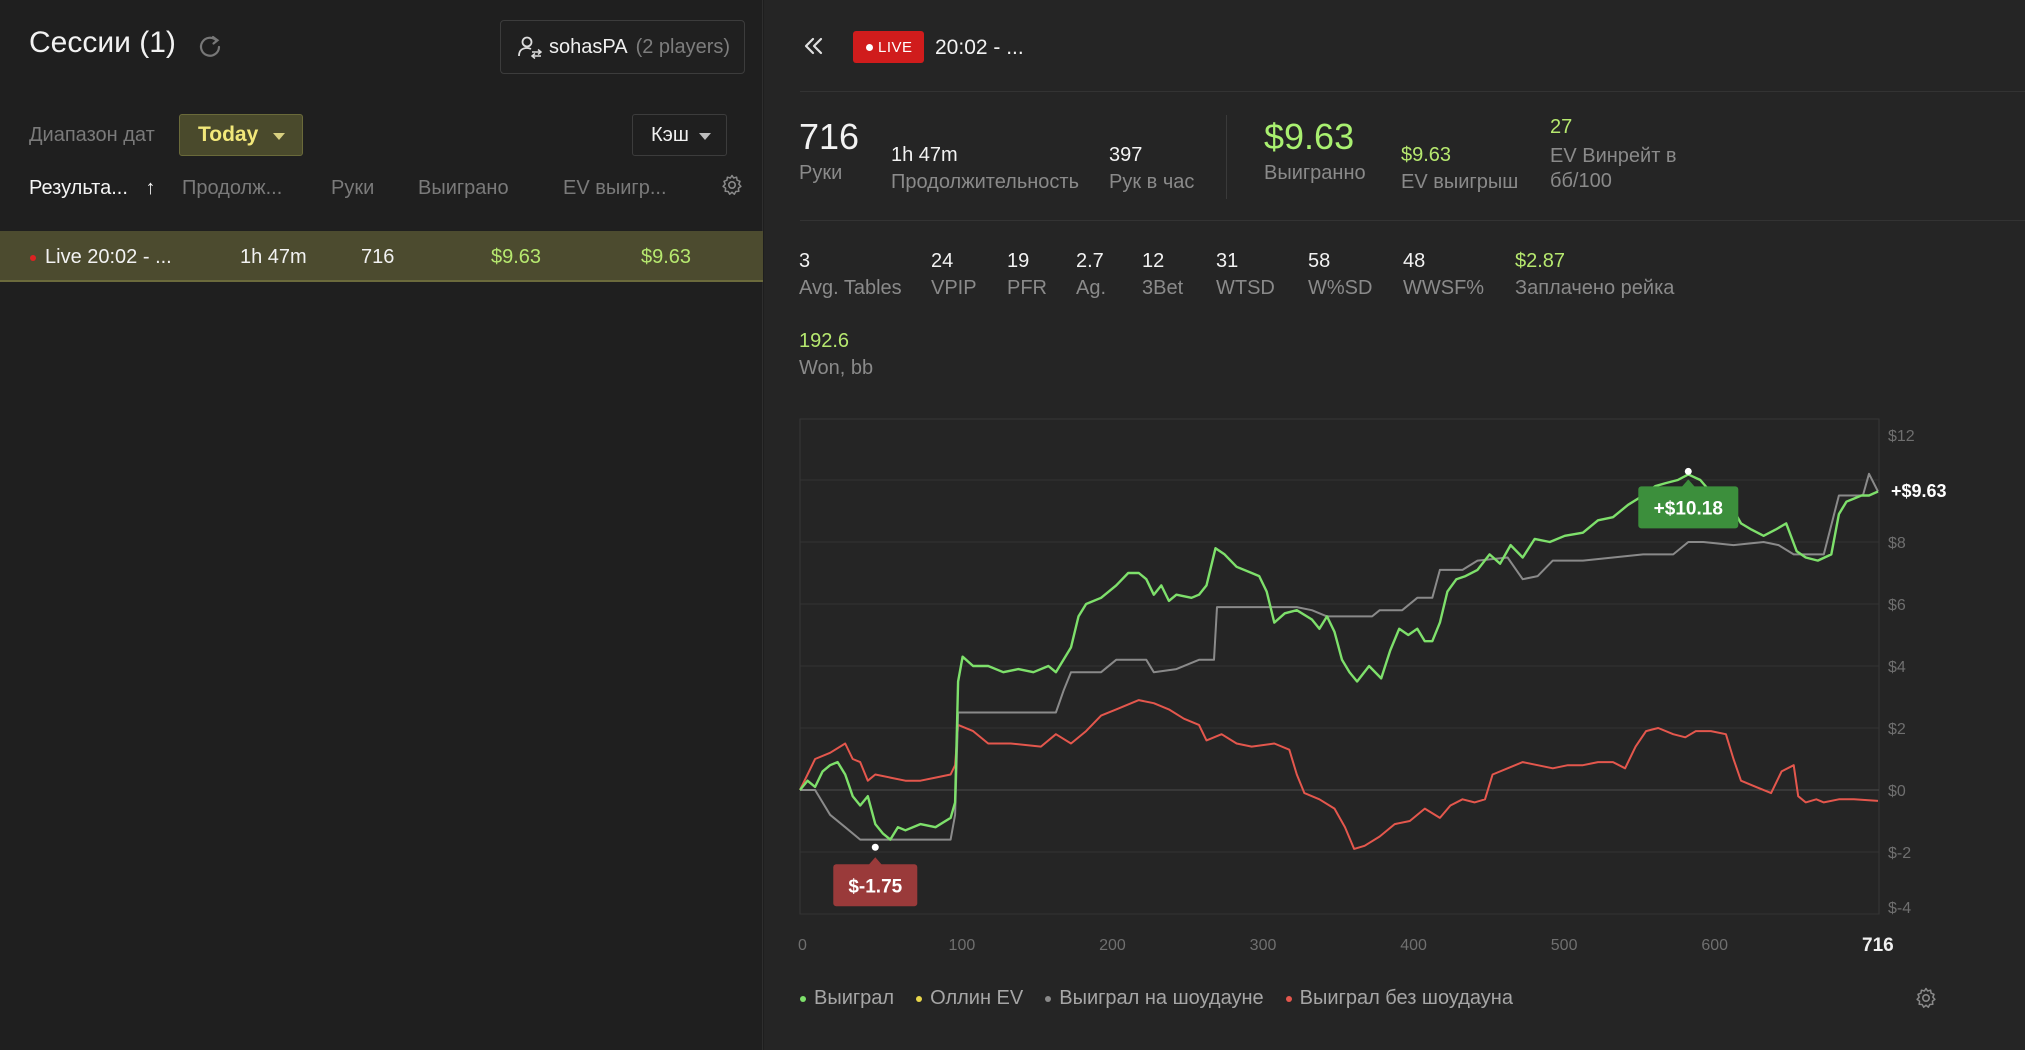 The image size is (2025, 1050). Describe the element at coordinates (273, 257) in the screenshot. I see `row-duration: 1h 47m` at that location.